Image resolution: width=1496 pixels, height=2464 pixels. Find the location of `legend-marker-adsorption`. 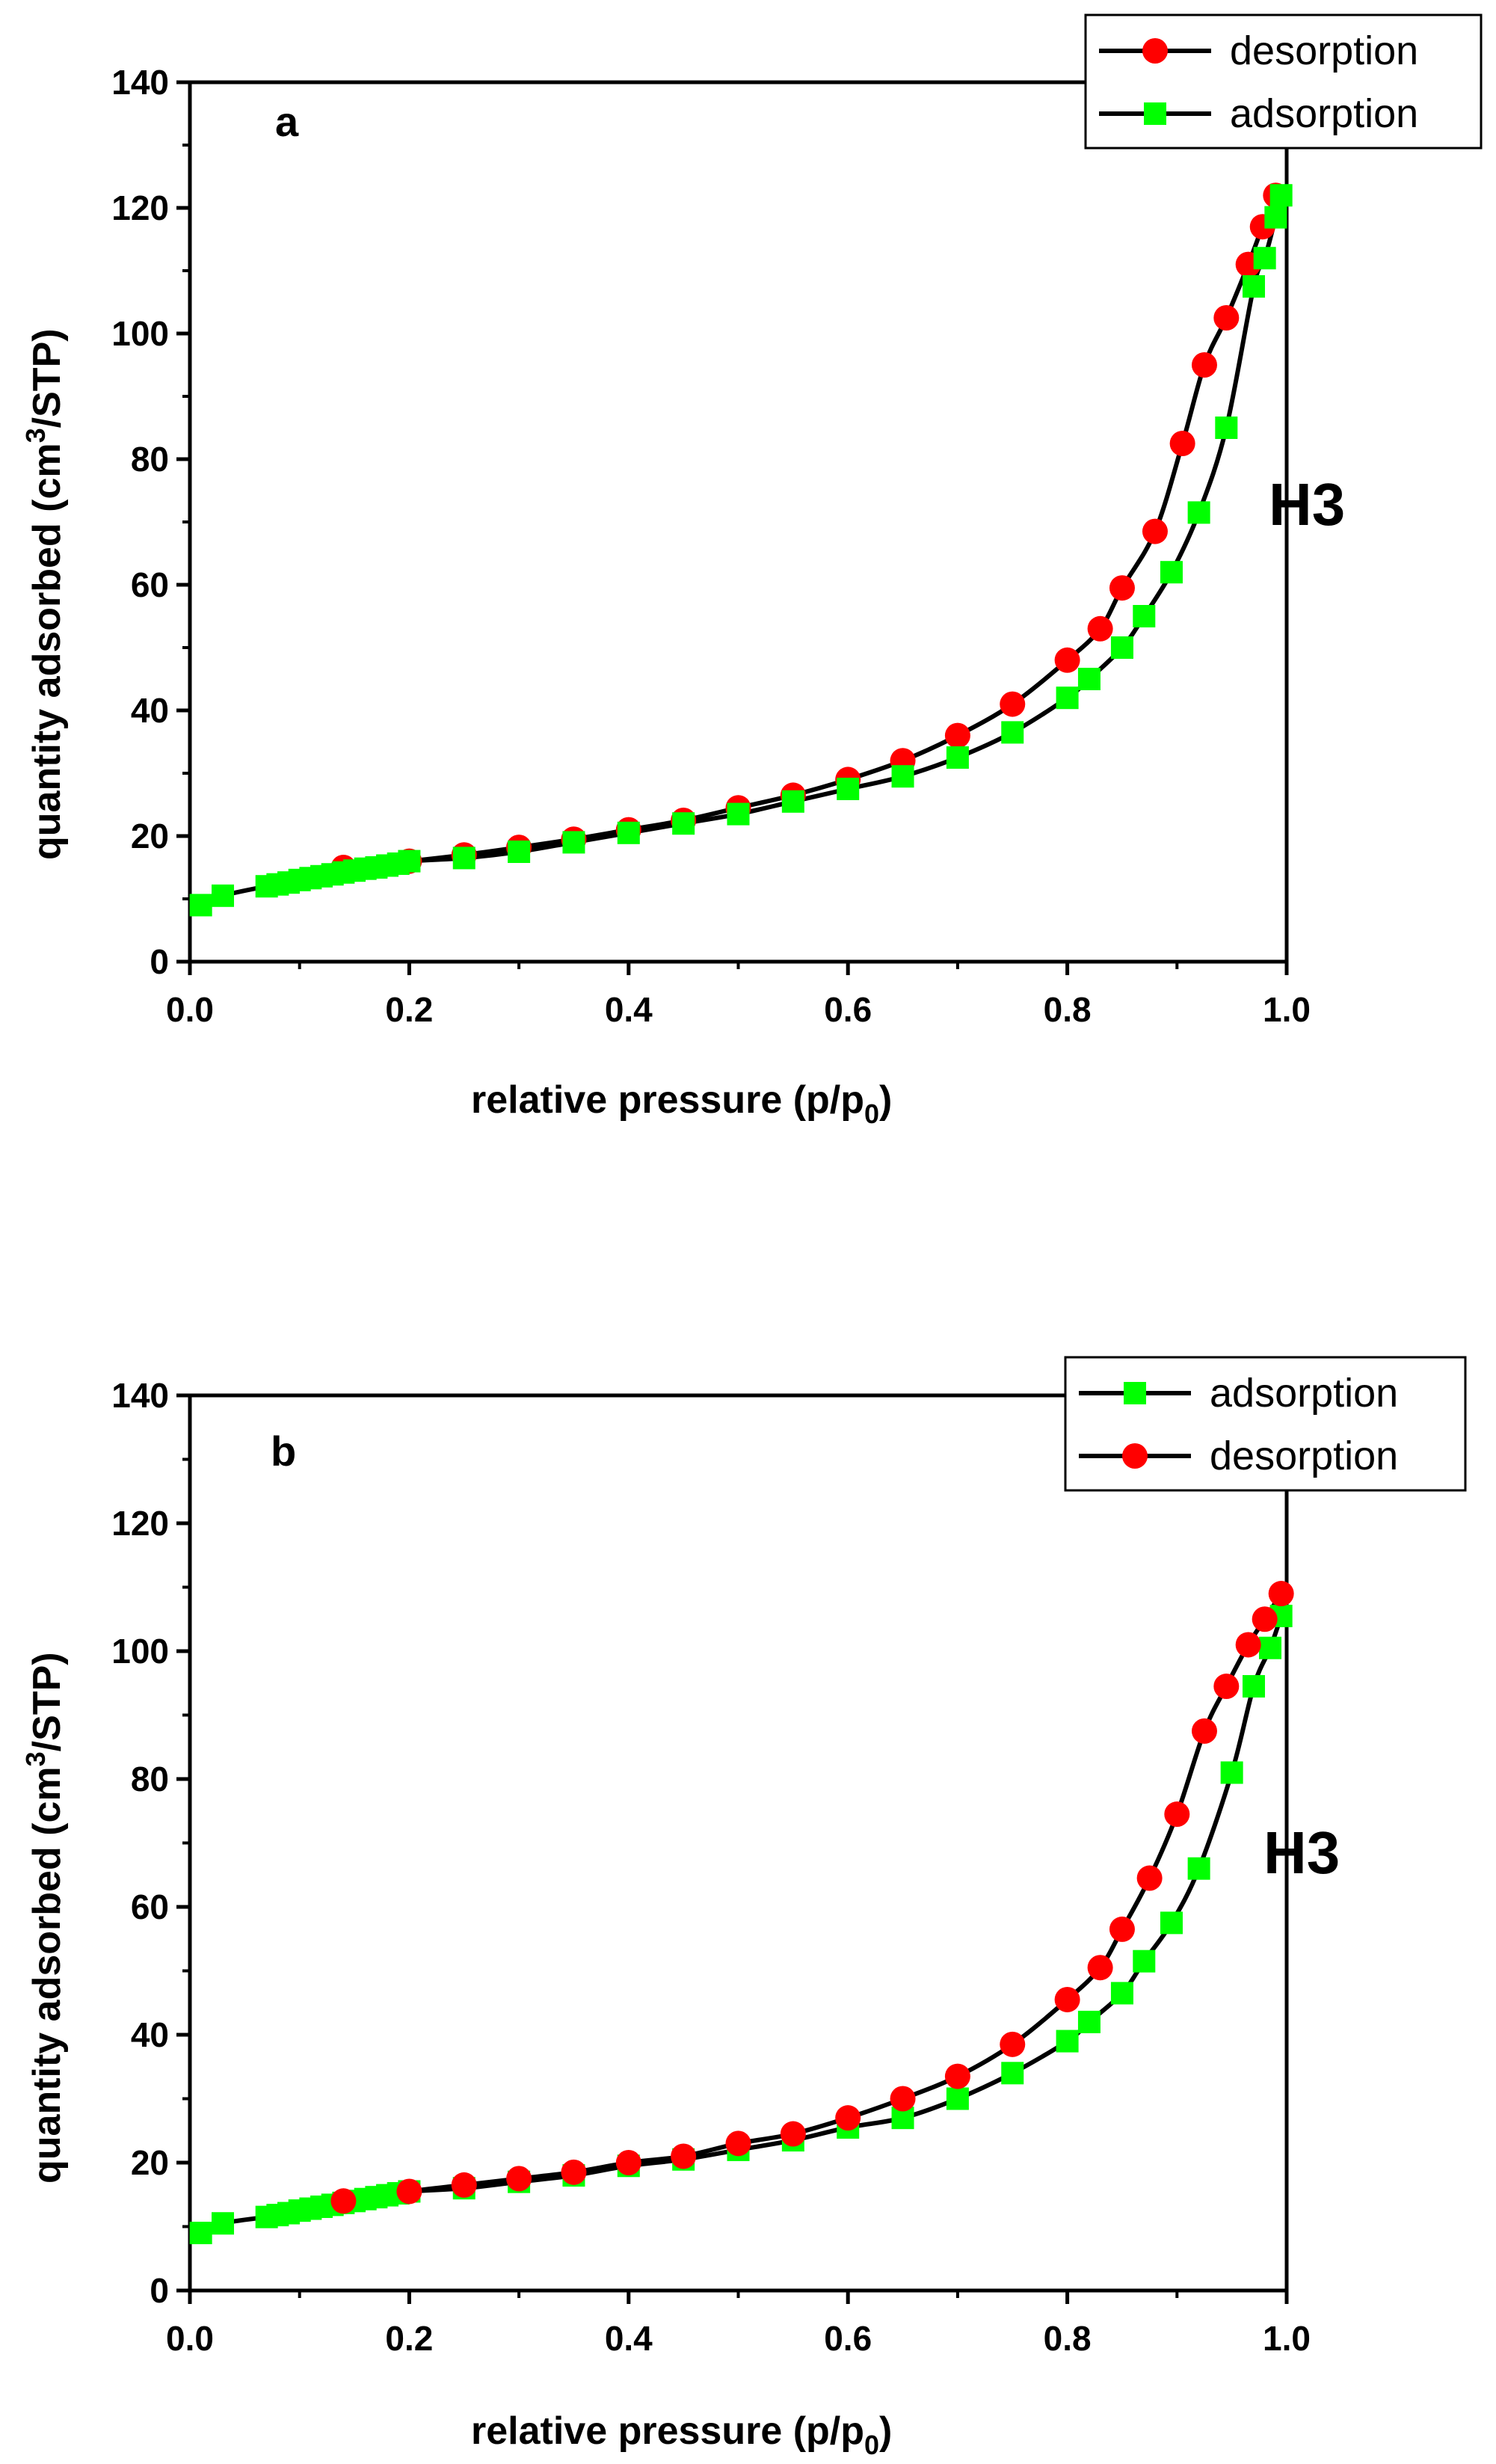

legend-marker-adsorption is located at coordinates (1135, 1393).